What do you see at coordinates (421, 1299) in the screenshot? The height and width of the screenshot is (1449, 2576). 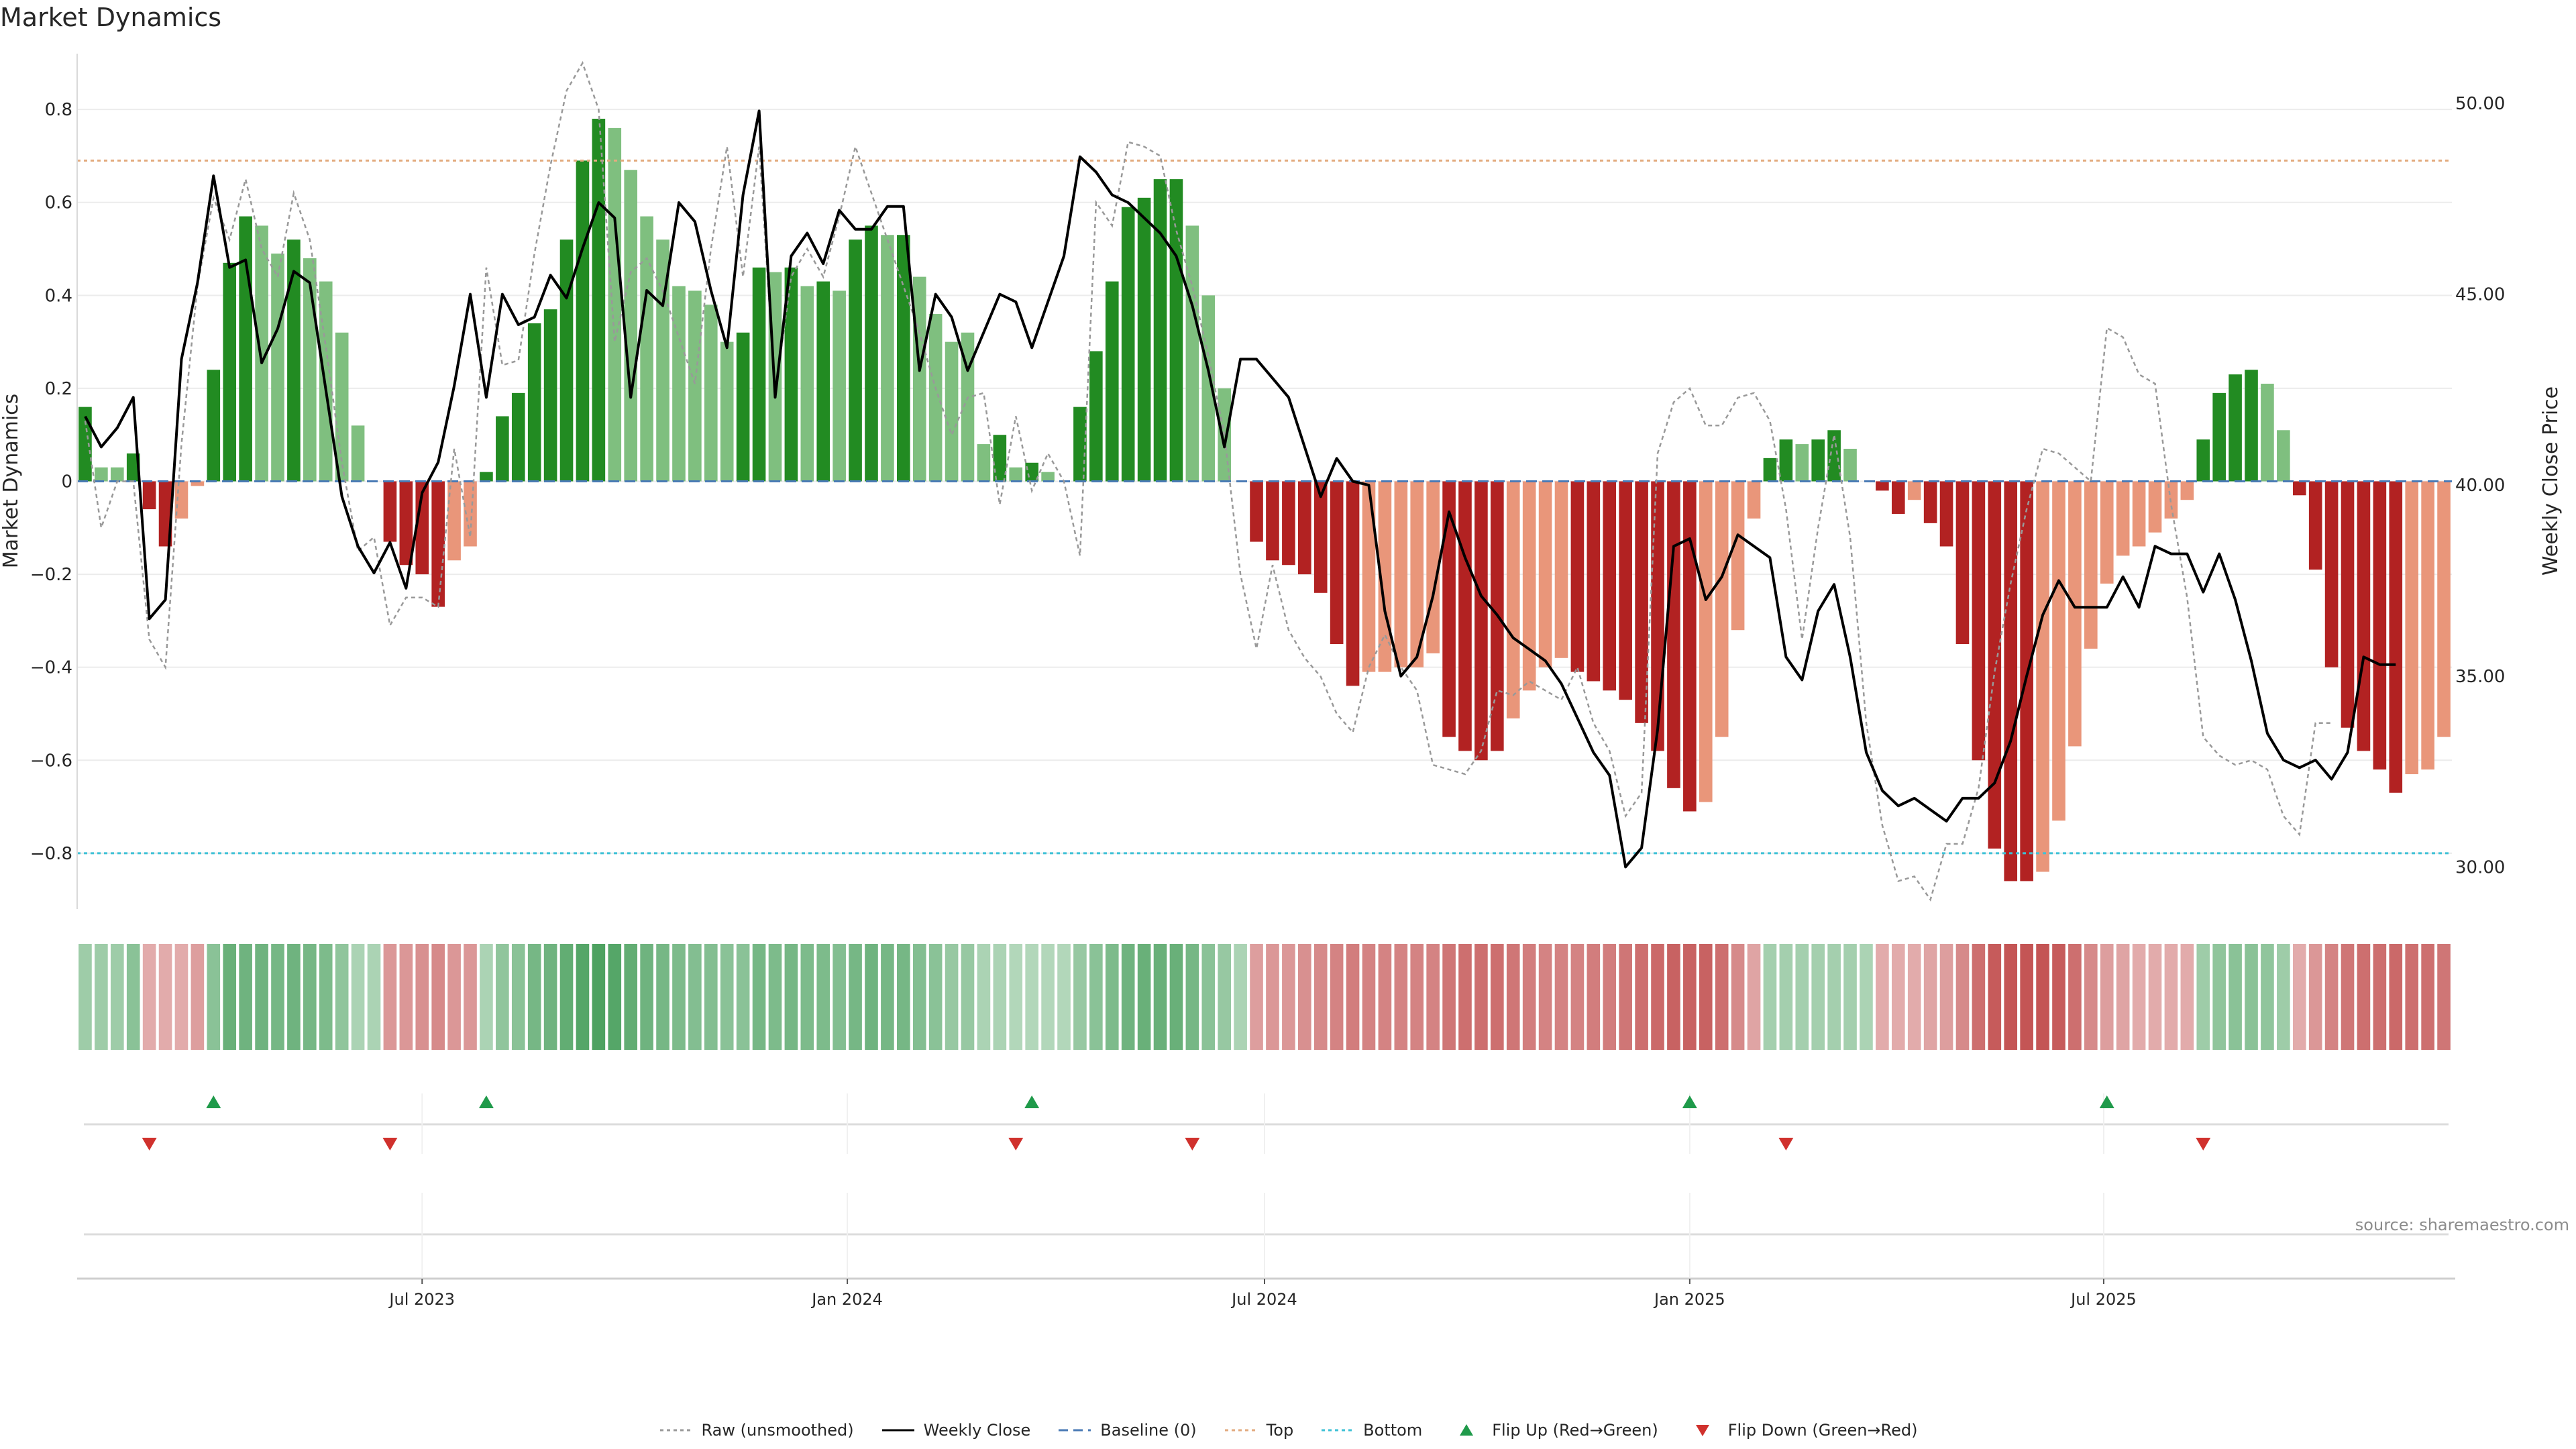 I see `x-tick-label: Jul 2023` at bounding box center [421, 1299].